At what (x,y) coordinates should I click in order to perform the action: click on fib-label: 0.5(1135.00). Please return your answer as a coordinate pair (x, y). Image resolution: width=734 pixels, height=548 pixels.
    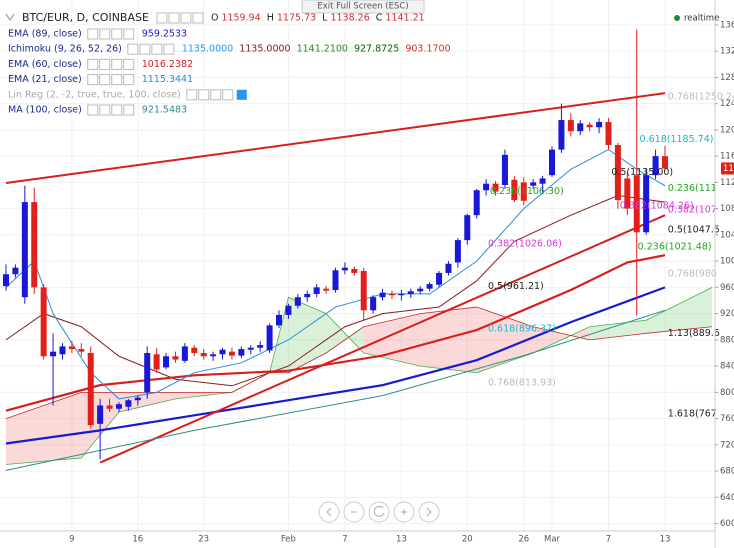
    Looking at the image, I should click on (642, 172).